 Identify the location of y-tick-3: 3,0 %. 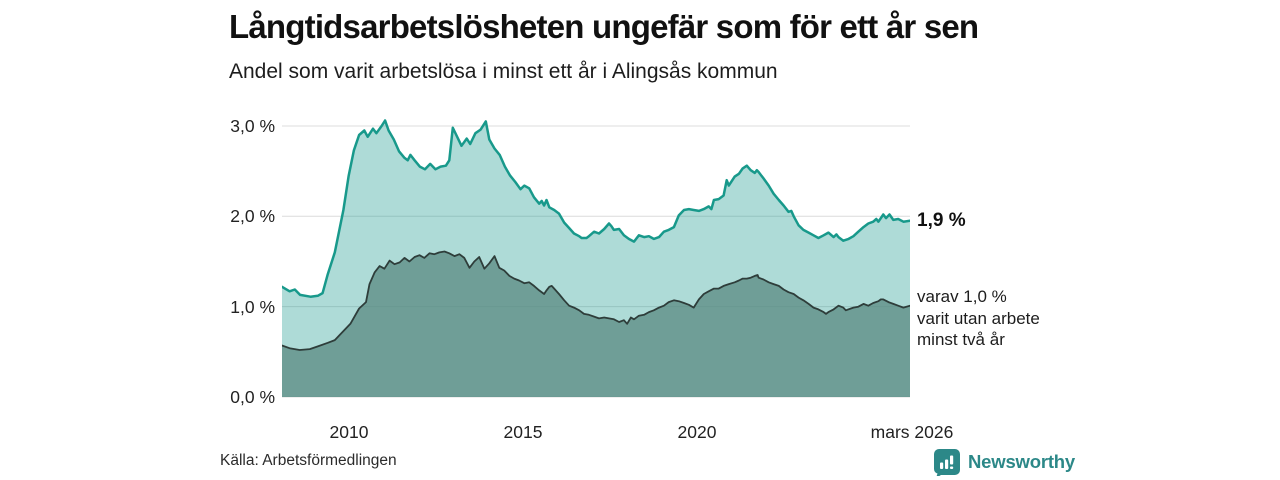
(252, 126).